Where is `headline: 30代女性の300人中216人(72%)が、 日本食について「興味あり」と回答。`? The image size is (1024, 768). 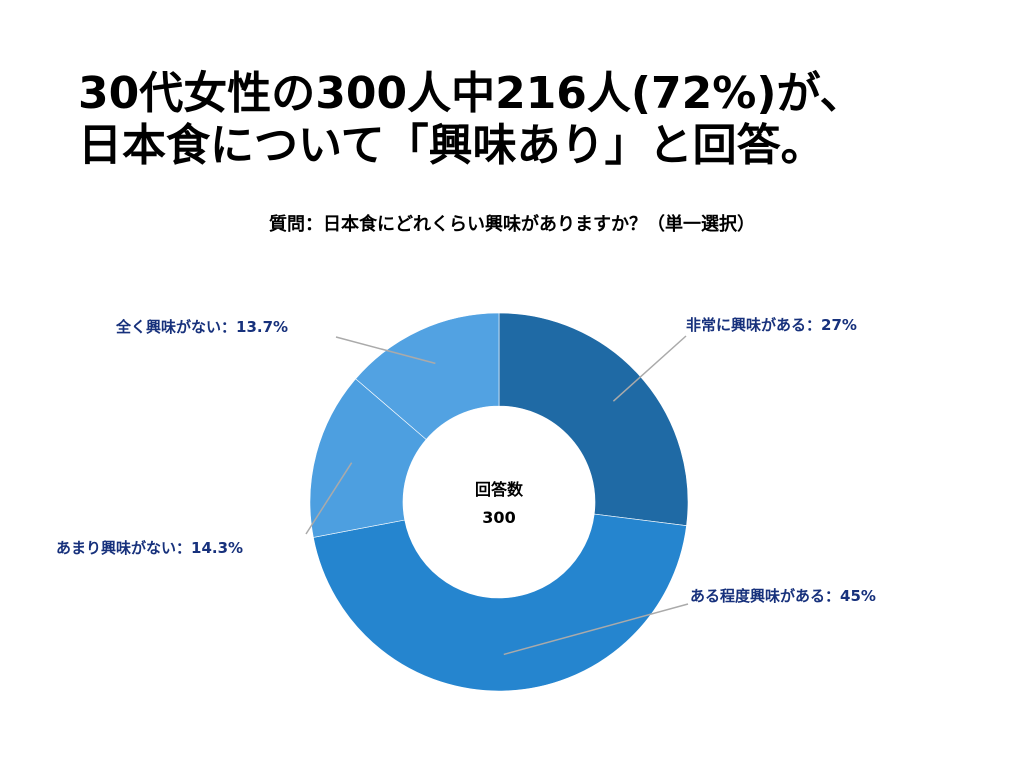 headline: 30代女性の300人中216人(72%)が、 日本食について「興味あり」と回答。 is located at coordinates (538, 120).